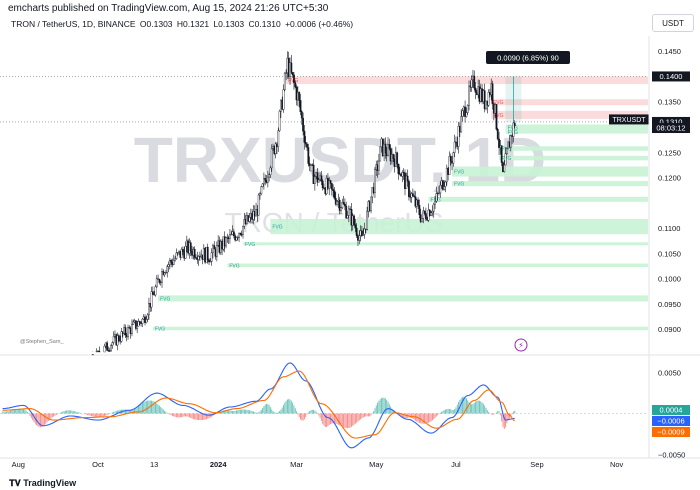 The width and height of the screenshot is (700, 490). What do you see at coordinates (521, 345) in the screenshot?
I see `lightning-icon` at bounding box center [521, 345].